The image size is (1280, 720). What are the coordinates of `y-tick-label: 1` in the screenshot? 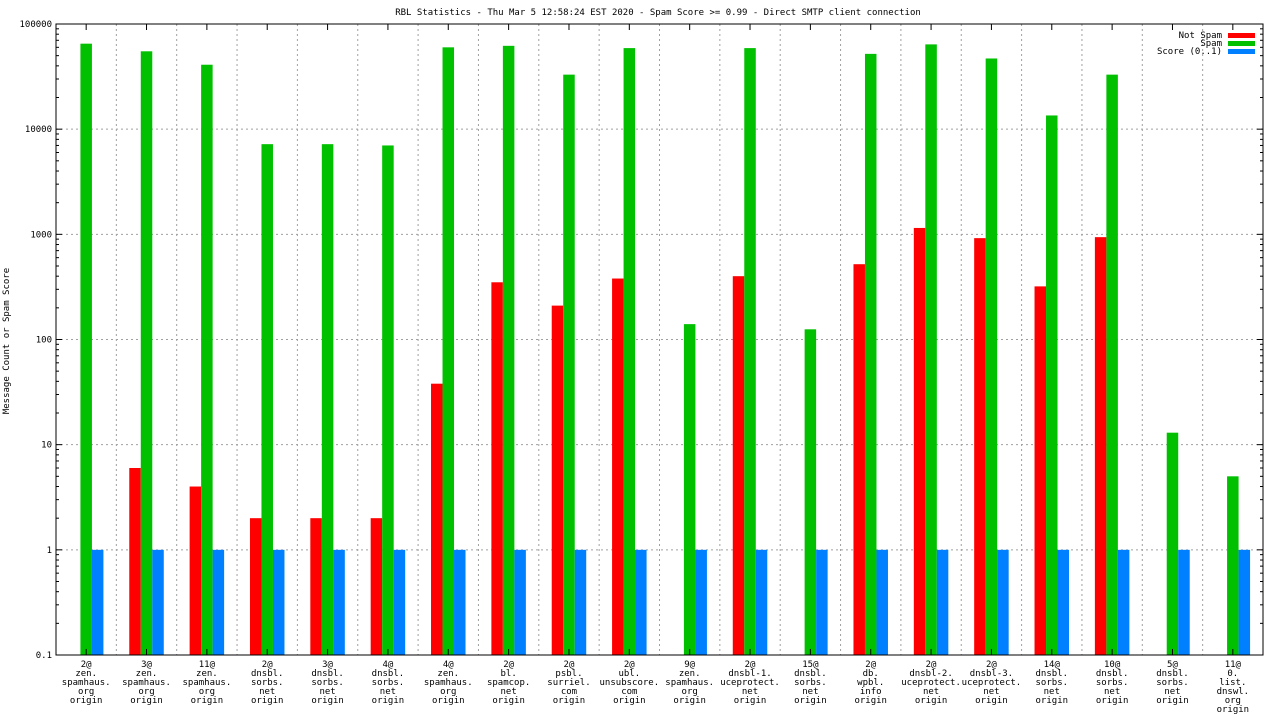 It's located at (49, 551).